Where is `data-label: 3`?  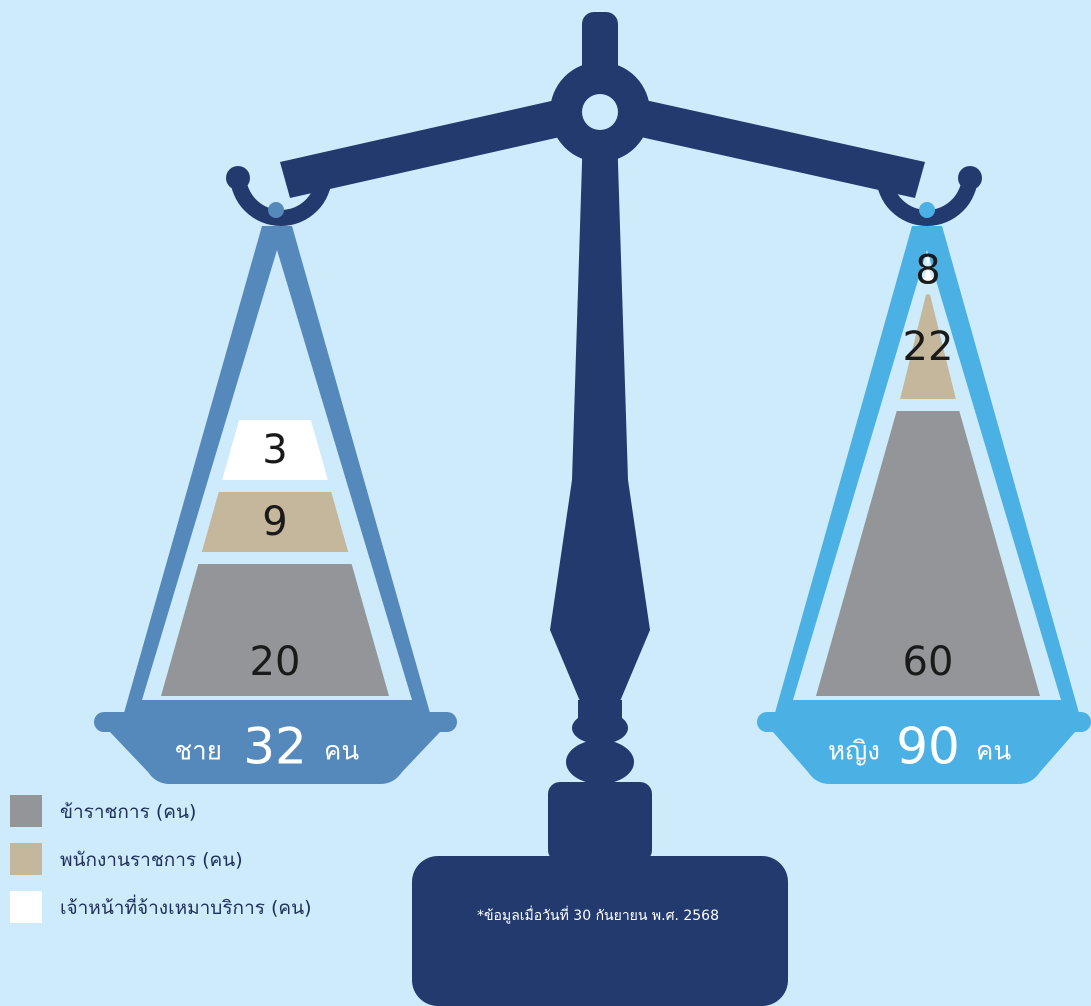
data-label: 3 is located at coordinates (274, 450).